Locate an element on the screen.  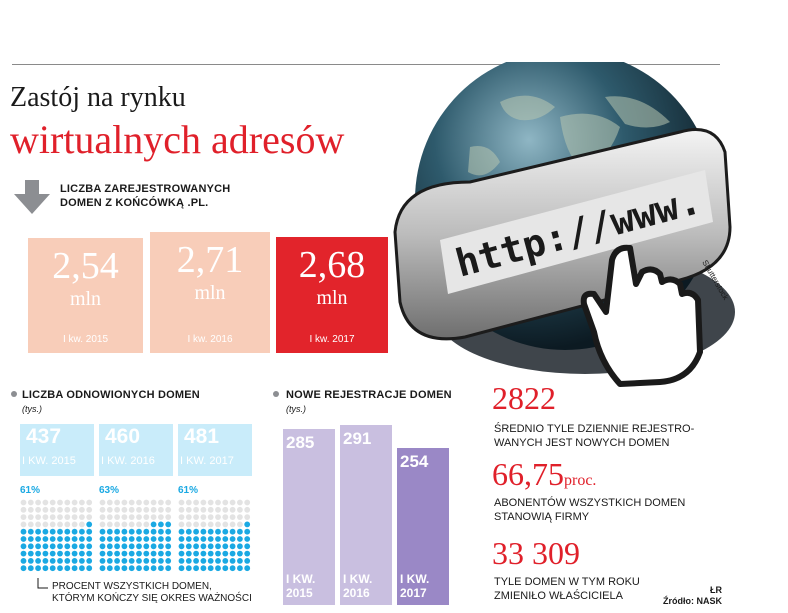
source-credit: Źródło: NASK is located at coordinates (692, 601).